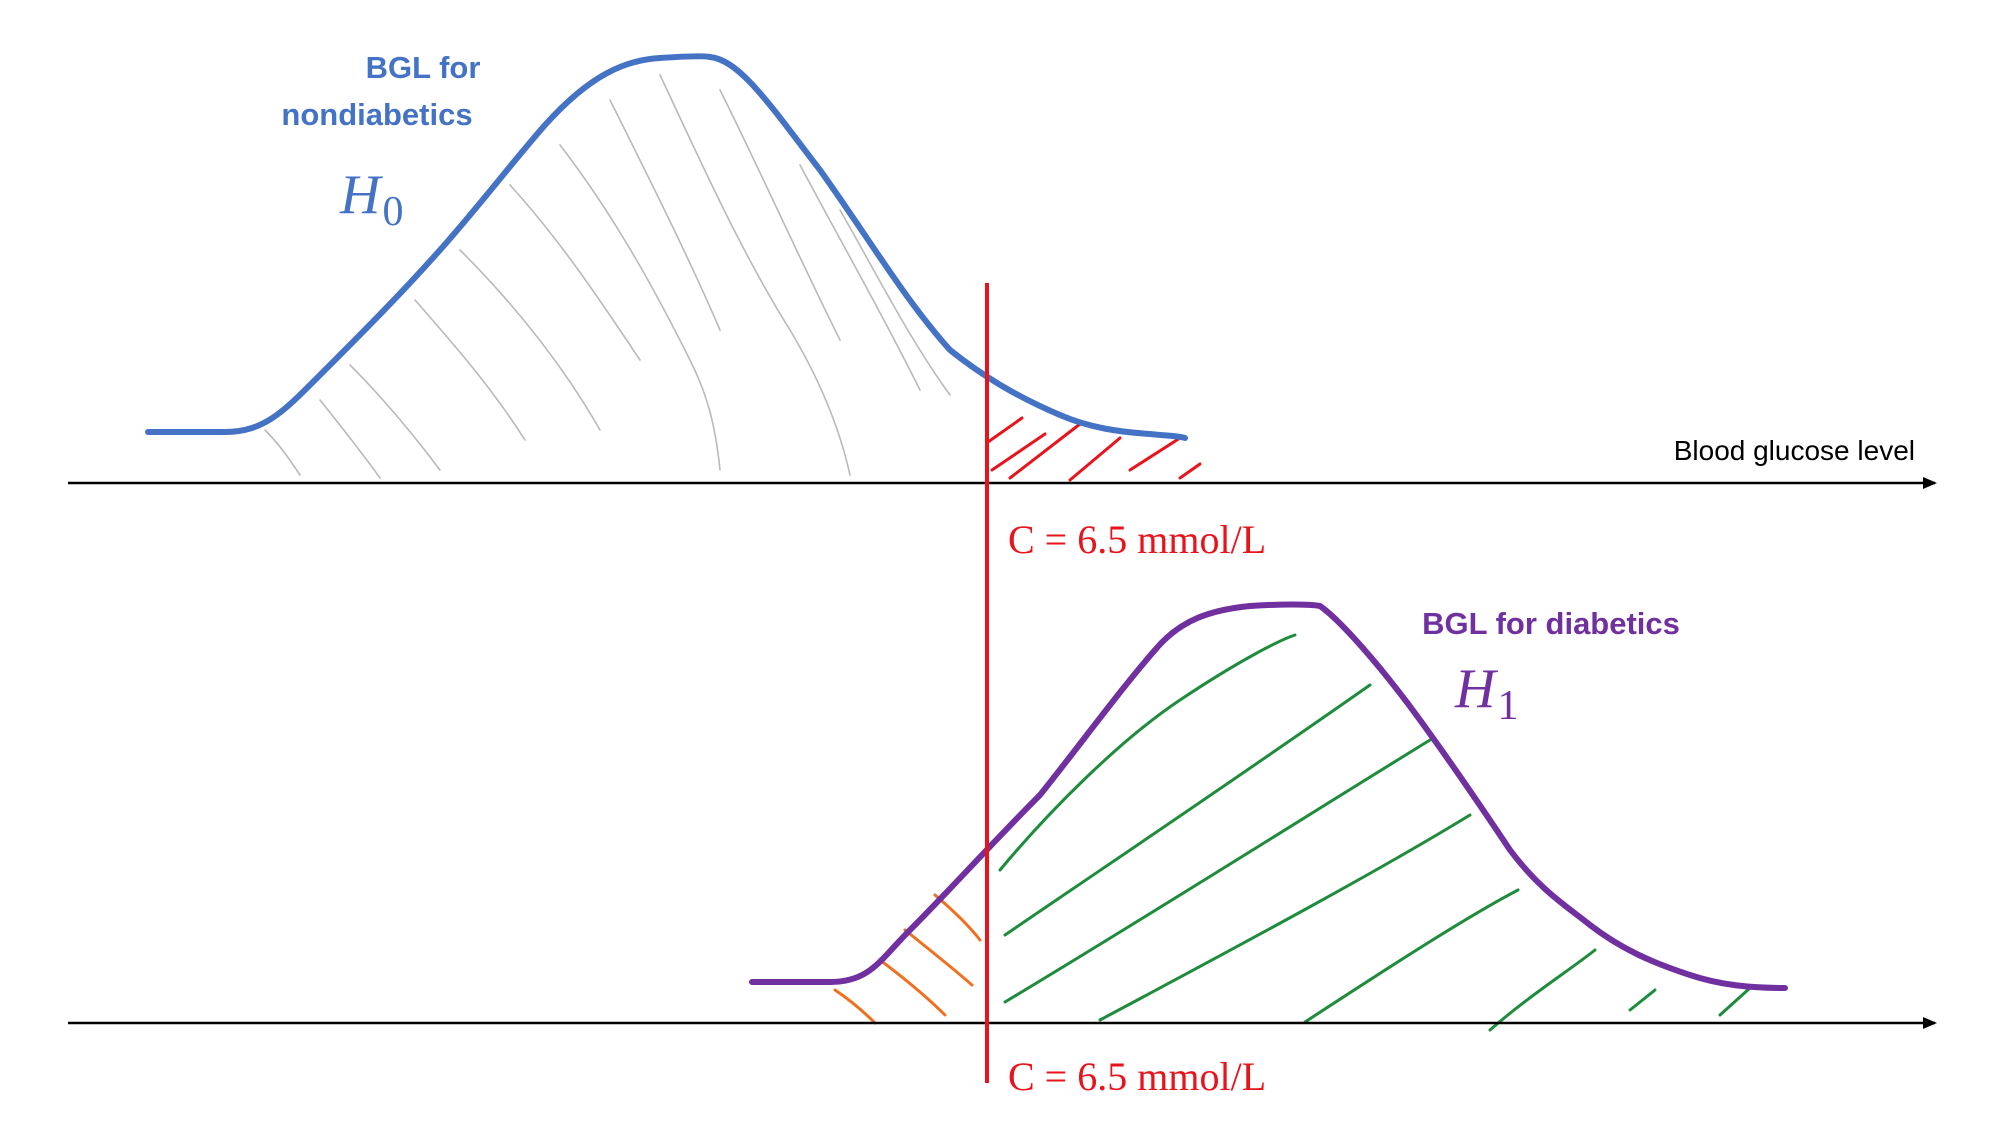 The width and height of the screenshot is (2002, 1125). I want to click on h0-title-line1: BGL for, so click(423, 67).